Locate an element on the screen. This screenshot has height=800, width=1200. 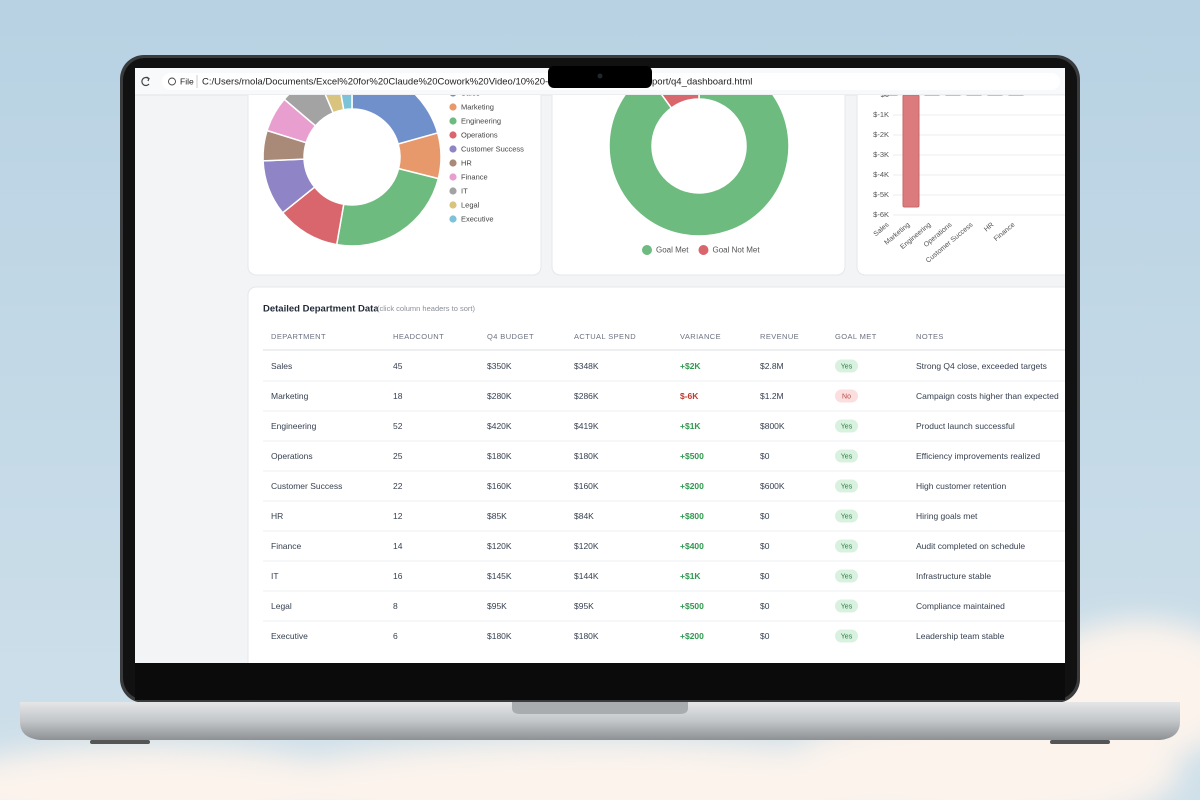
table-cell: Campaign costs higher than expected is located at coordinates (987, 396).